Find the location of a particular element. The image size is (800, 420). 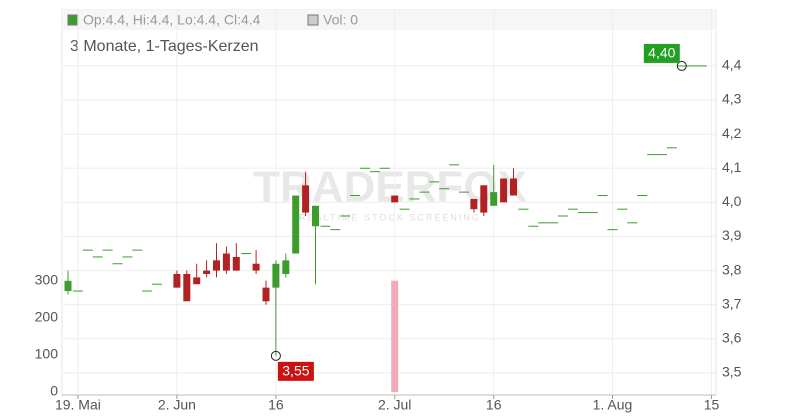

y-tick-label: 3,6 is located at coordinates (732, 337).